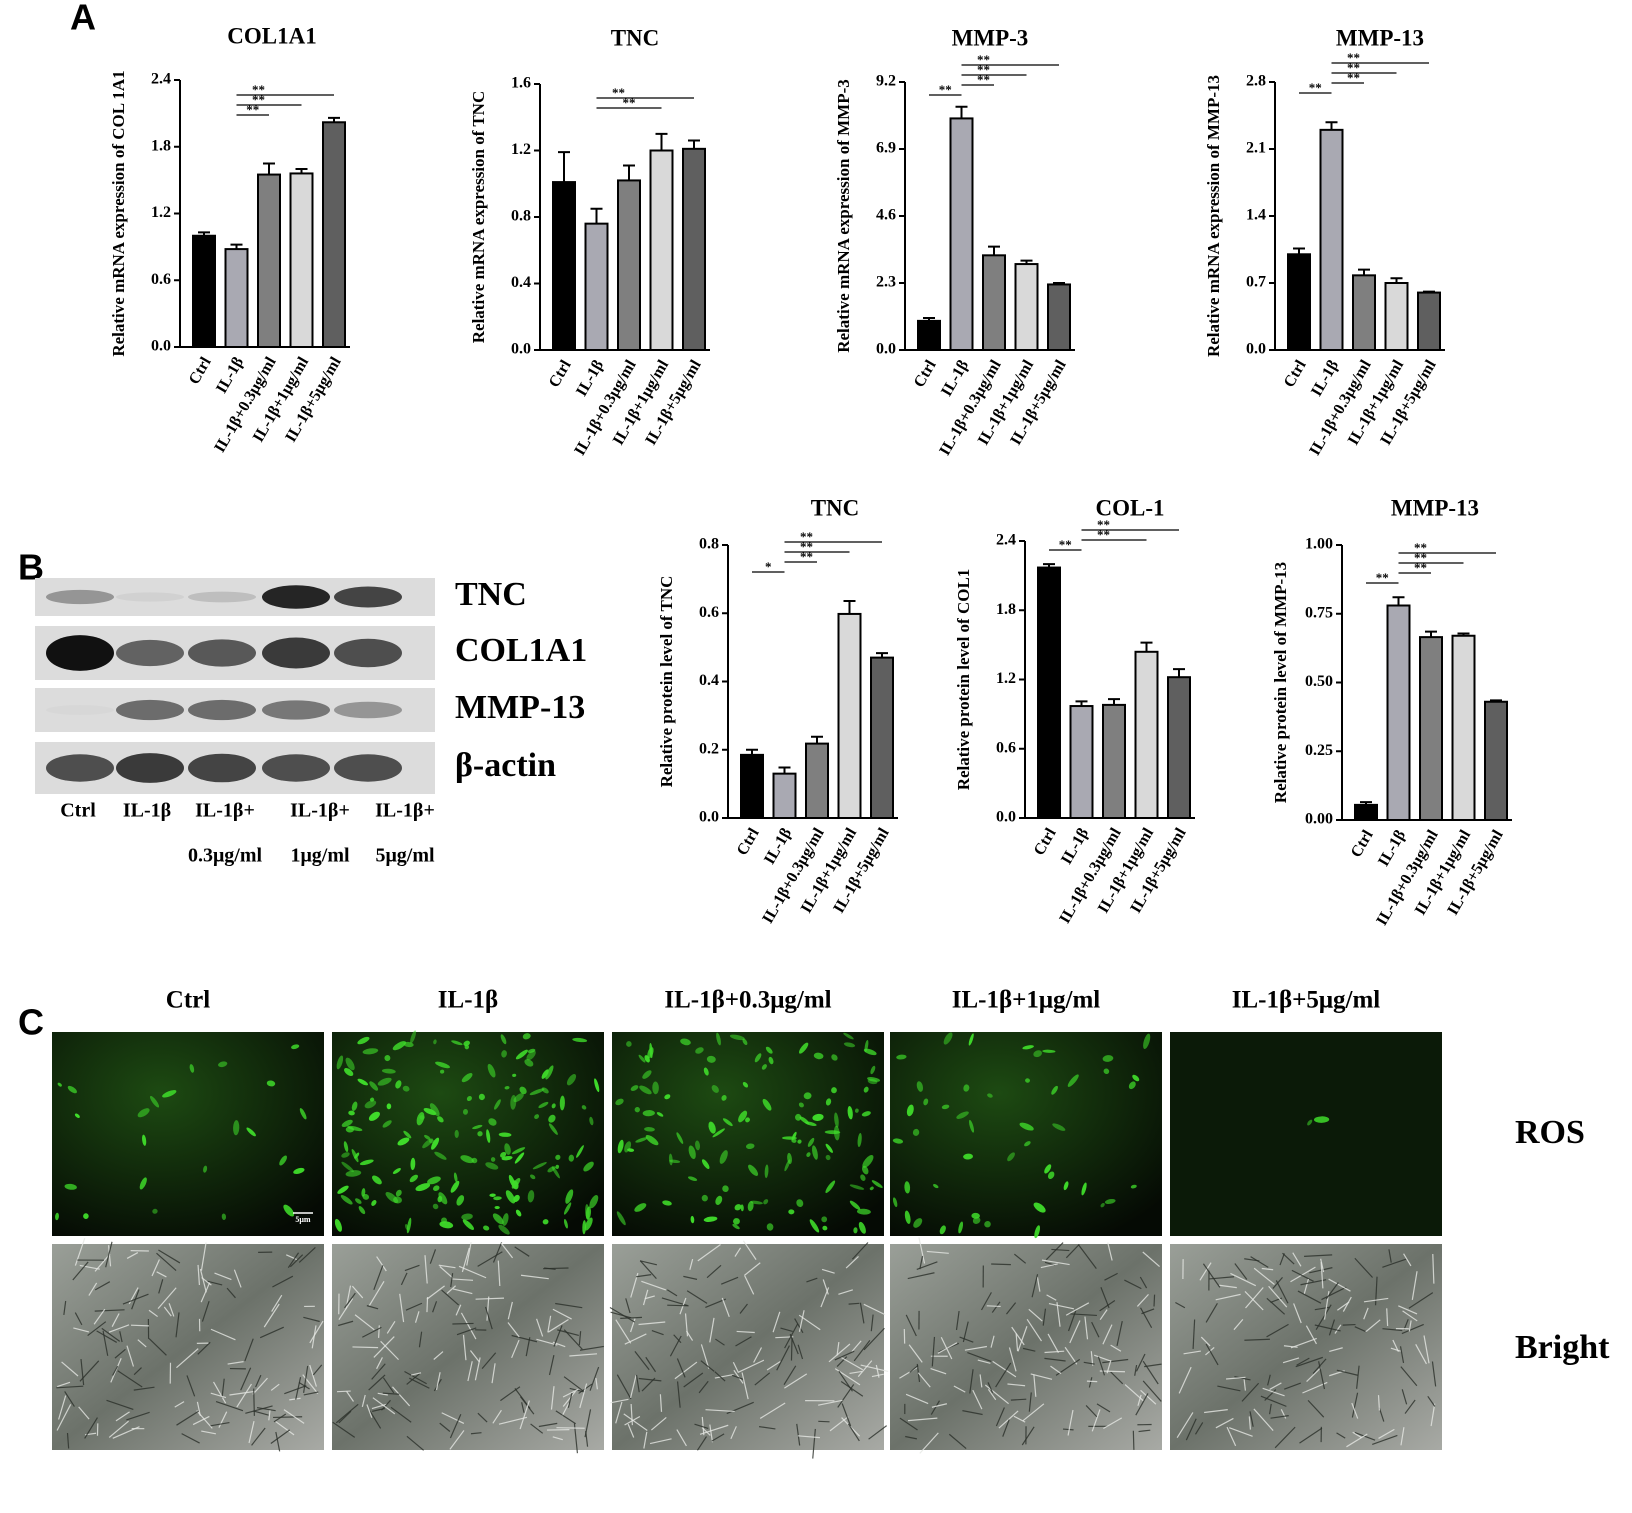 The height and width of the screenshot is (1513, 1632). What do you see at coordinates (1256, 148) in the screenshot?
I see `y-tick-label: 2.1` at bounding box center [1256, 148].